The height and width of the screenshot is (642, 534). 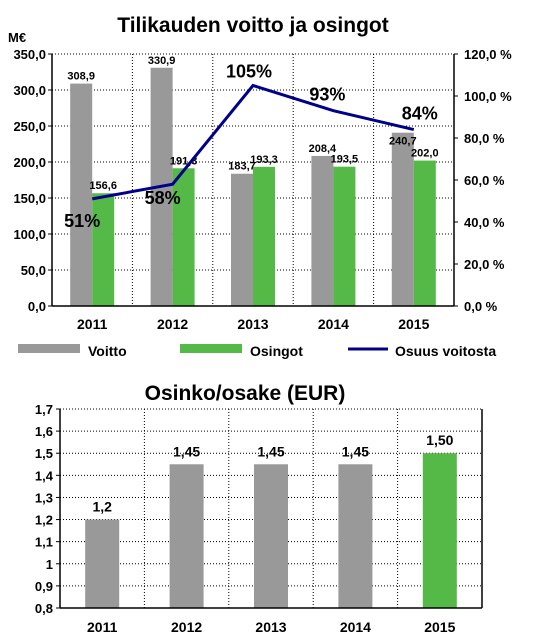 I want to click on chart-title: Osinko/osake (EUR), so click(x=245, y=393).